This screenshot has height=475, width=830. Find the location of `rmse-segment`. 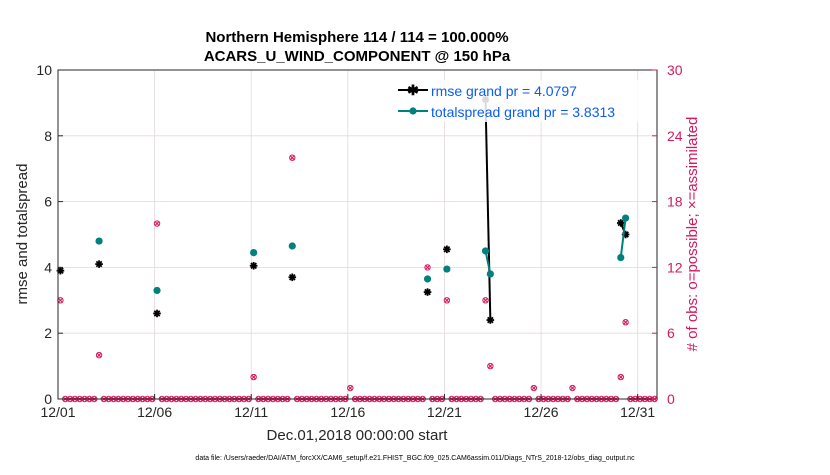

rmse-segment is located at coordinates (488, 210).